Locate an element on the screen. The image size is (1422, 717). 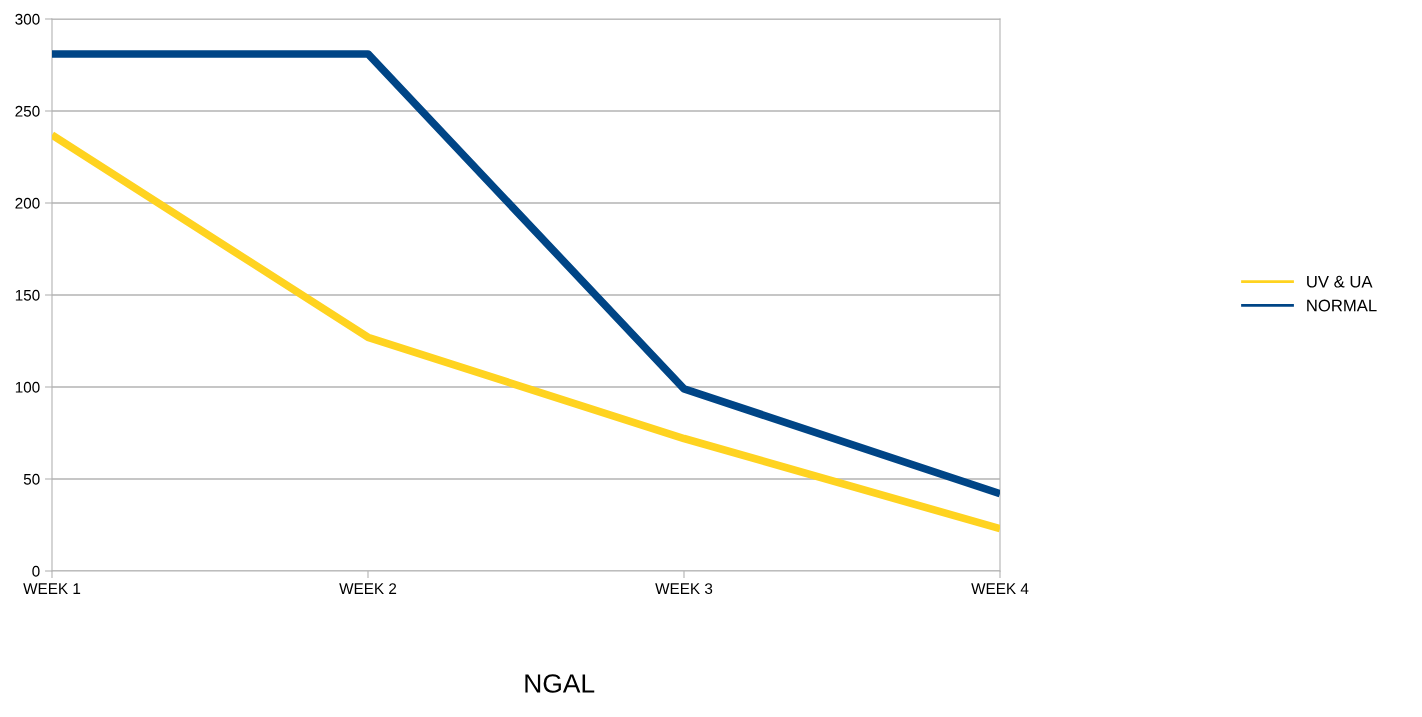
y-tick-label: 200 is located at coordinates (27, 203).